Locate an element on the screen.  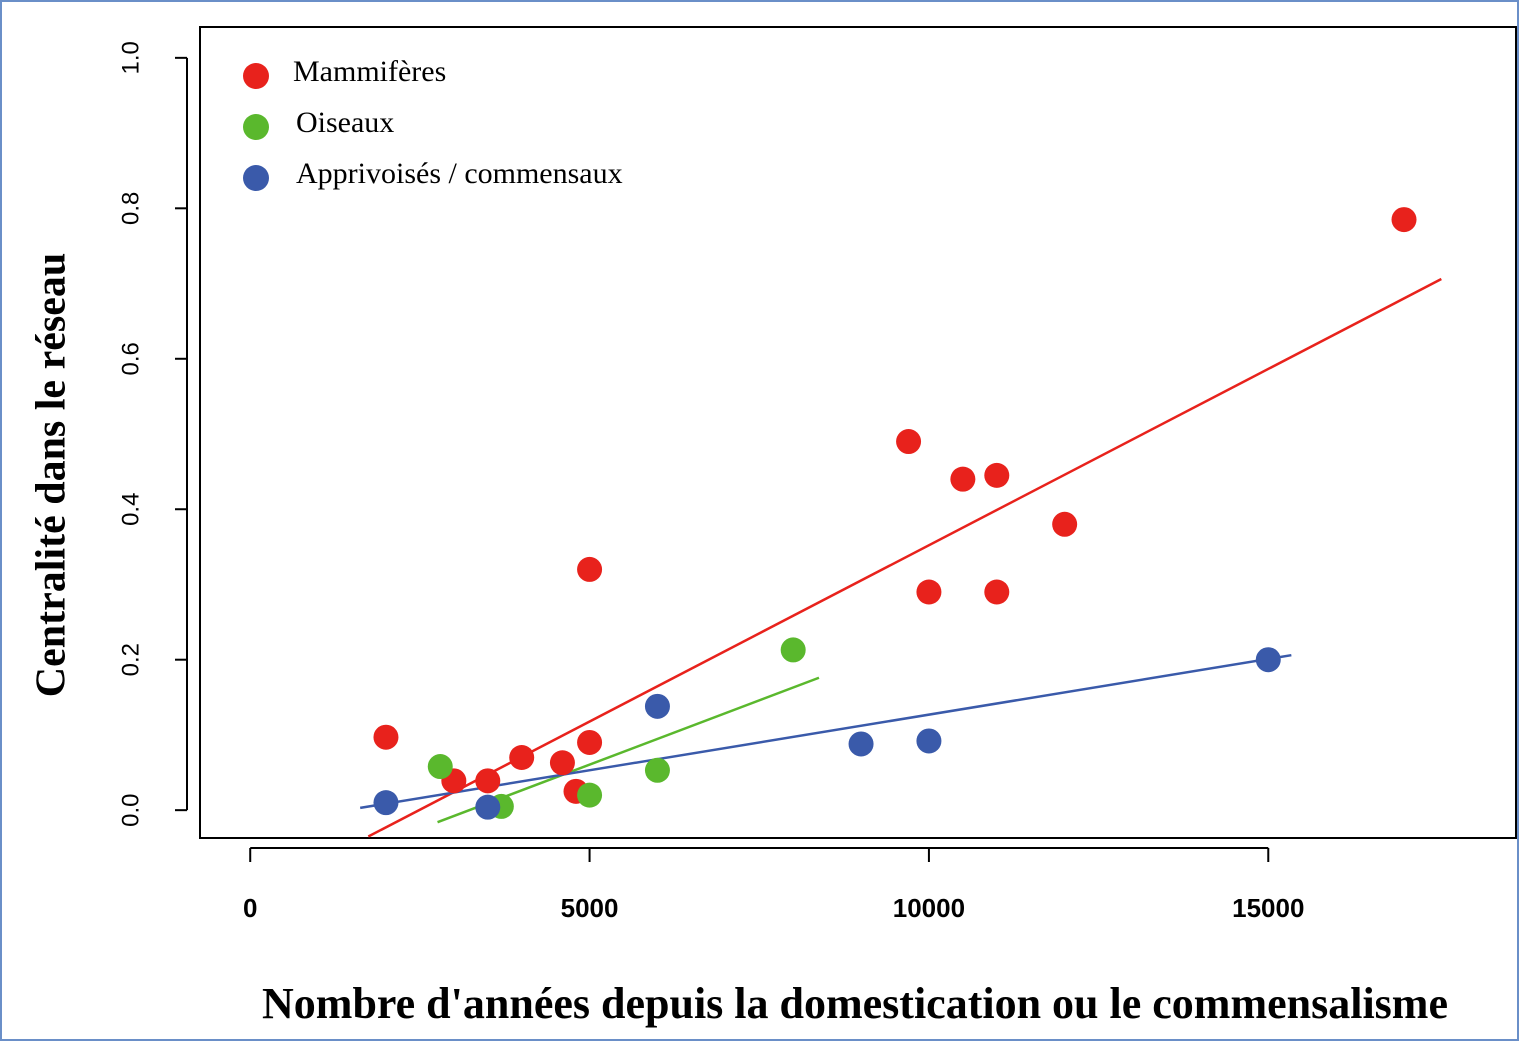
y-tick-label: 0.0 is located at coordinates (130, 809).